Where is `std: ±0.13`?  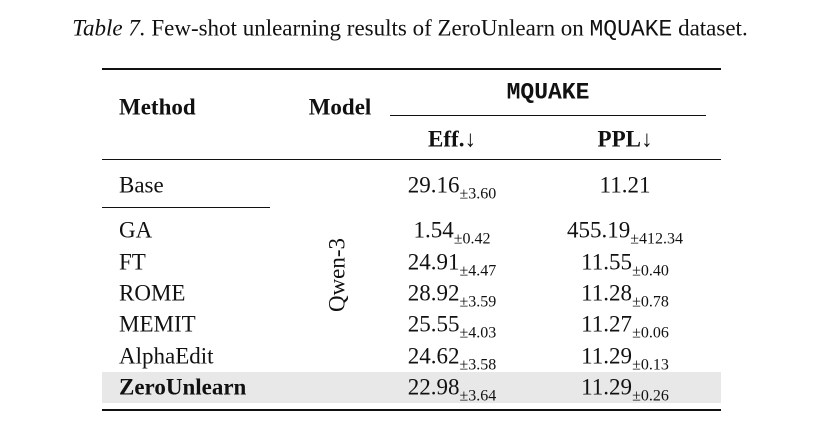 std: ±0.13 is located at coordinates (650, 365).